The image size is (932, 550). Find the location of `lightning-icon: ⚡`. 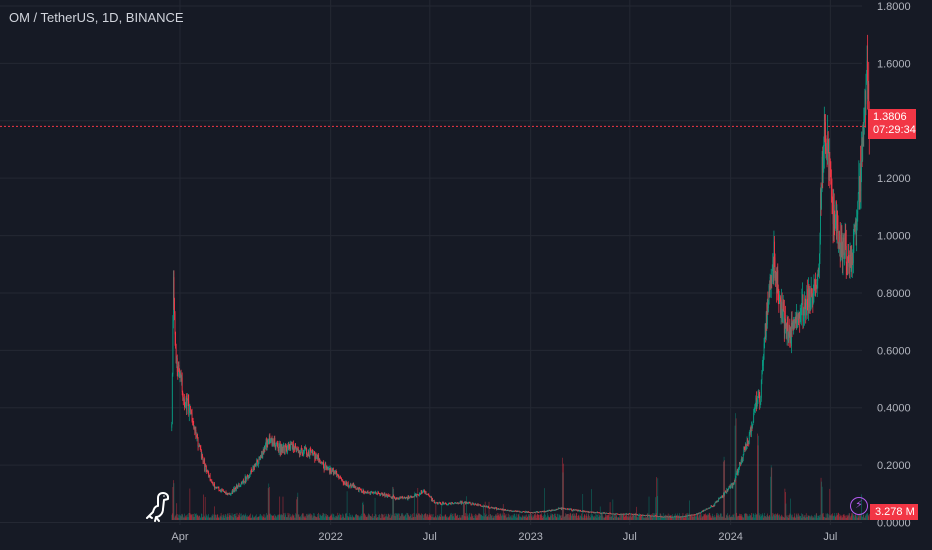

lightning-icon: ⚡ is located at coordinates (859, 506).